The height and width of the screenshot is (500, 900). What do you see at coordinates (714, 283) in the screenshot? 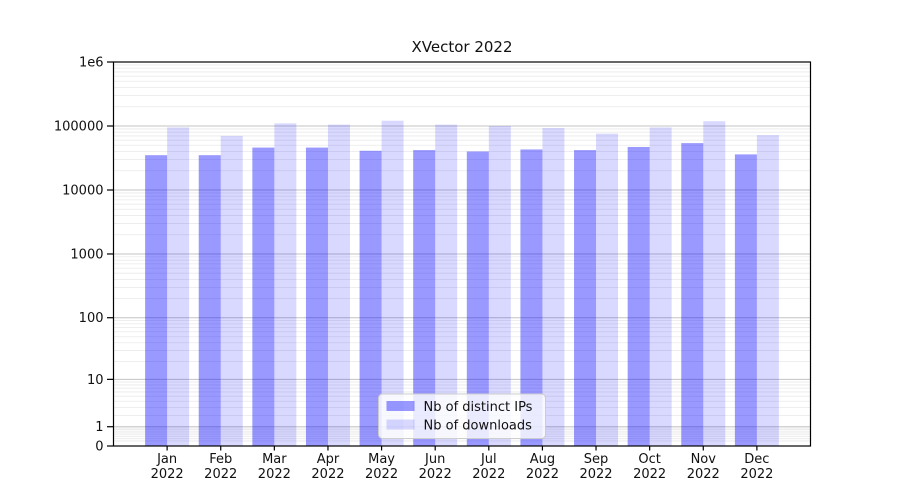
I see `bar-downloads-nov` at bounding box center [714, 283].